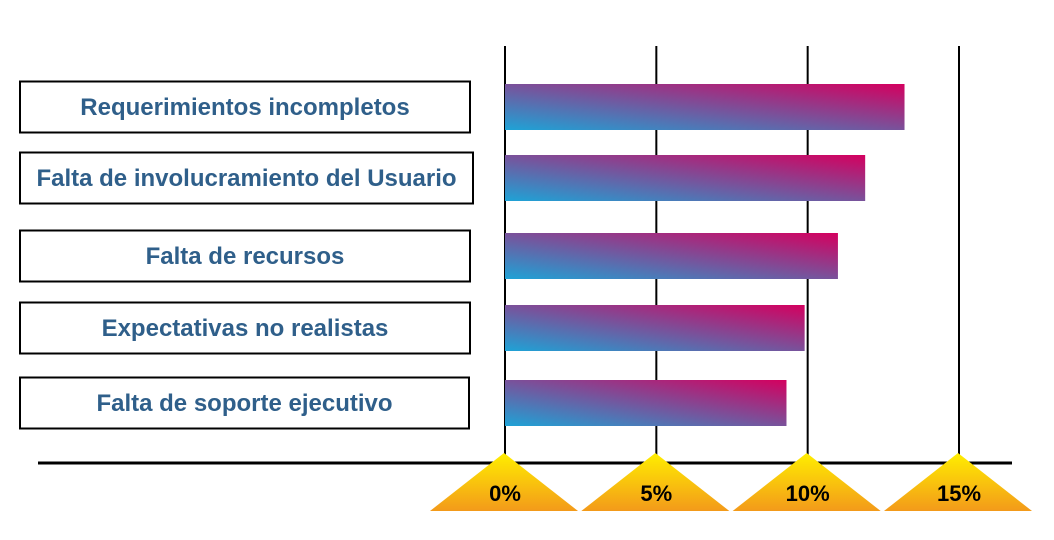 The height and width of the screenshot is (540, 1054). Describe the element at coordinates (656, 493) in the screenshot. I see `tick-label-1: 5%` at that location.